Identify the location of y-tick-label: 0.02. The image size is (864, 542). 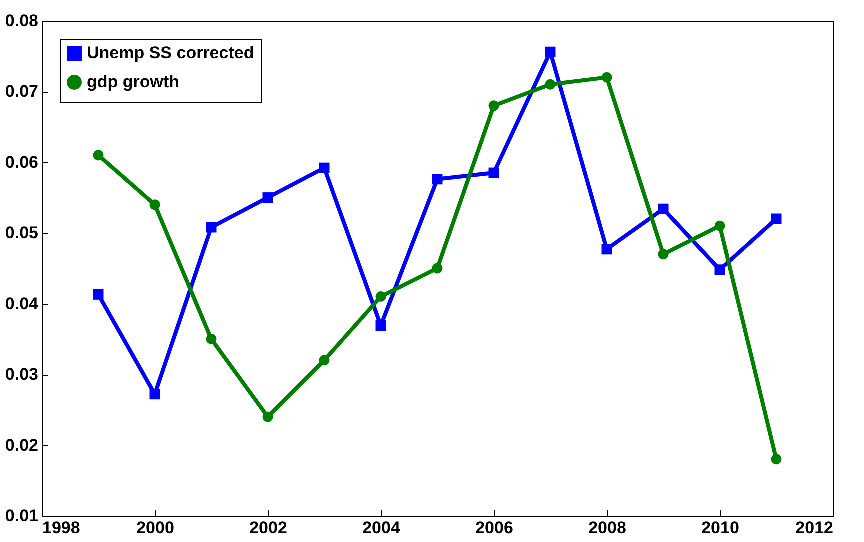
(21, 445).